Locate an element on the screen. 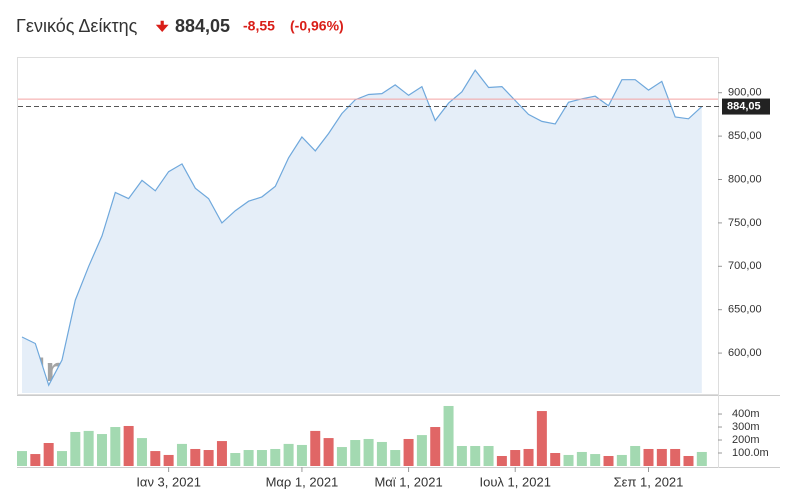  volume-tick-label: 100.0m is located at coordinates (750, 453).